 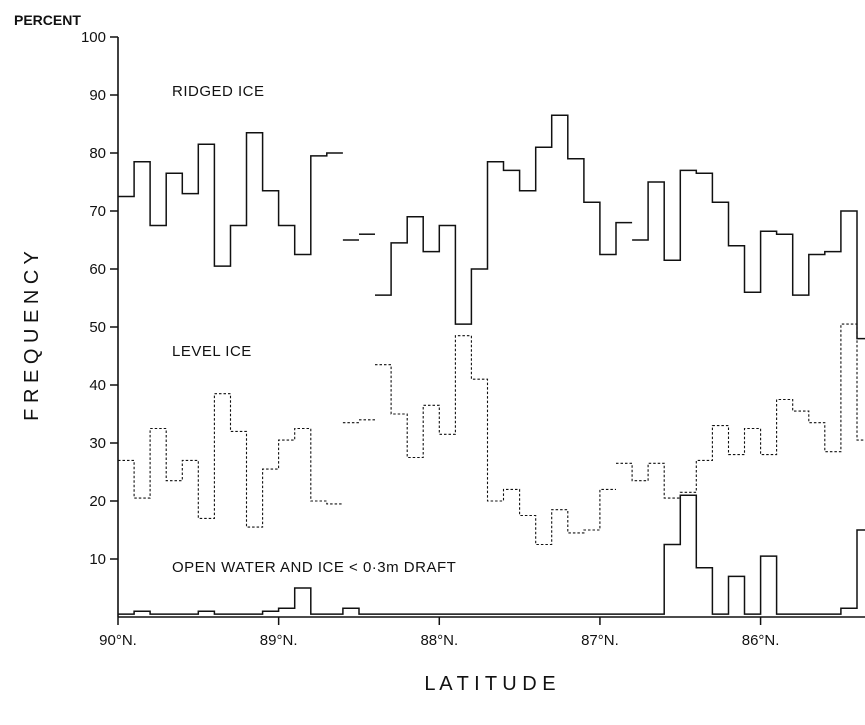 I want to click on y-tick-label: 20, so click(x=97, y=501).